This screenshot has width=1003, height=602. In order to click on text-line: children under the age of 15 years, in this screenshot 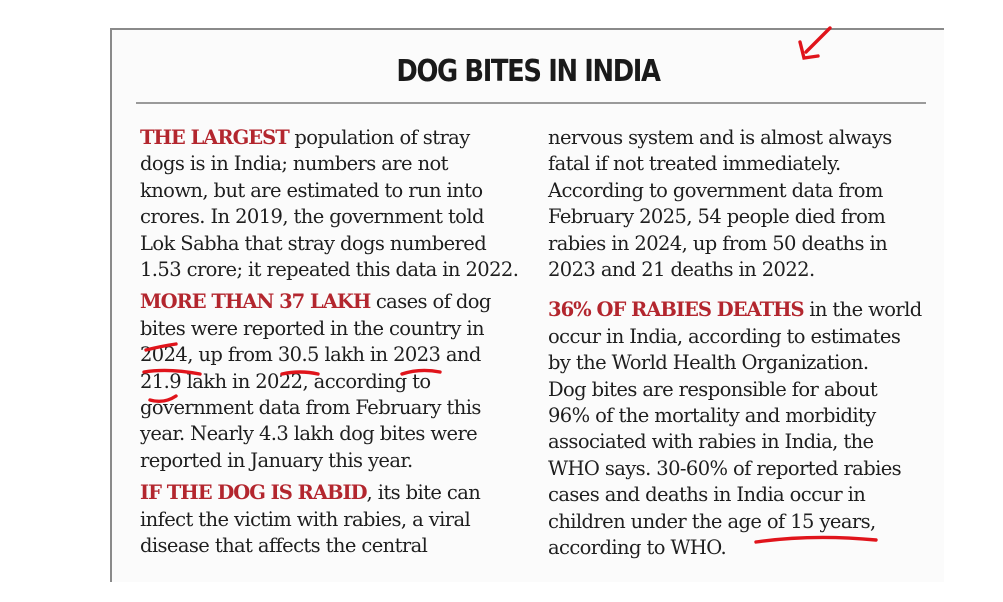, I will do `click(712, 521)`.